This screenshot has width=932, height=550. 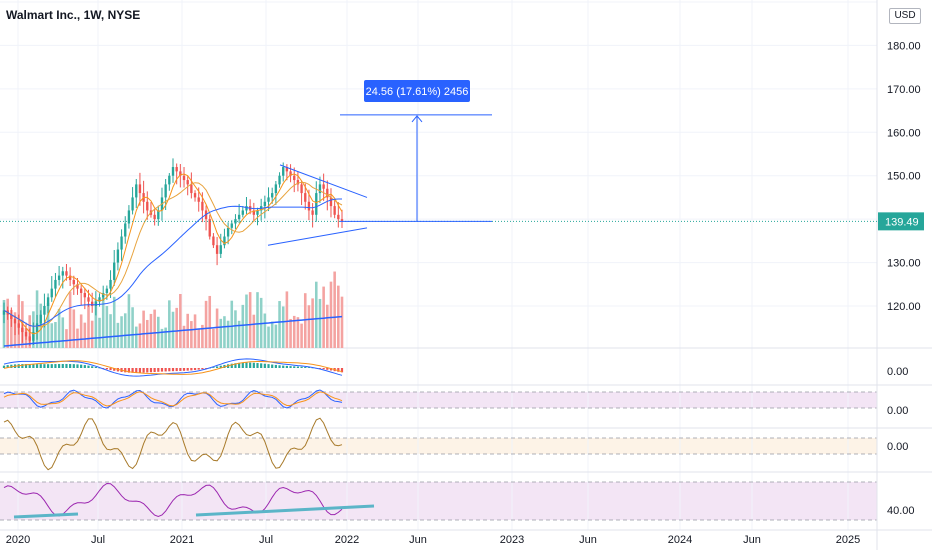 I want to click on time-tick-label: 2020, so click(x=18, y=540).